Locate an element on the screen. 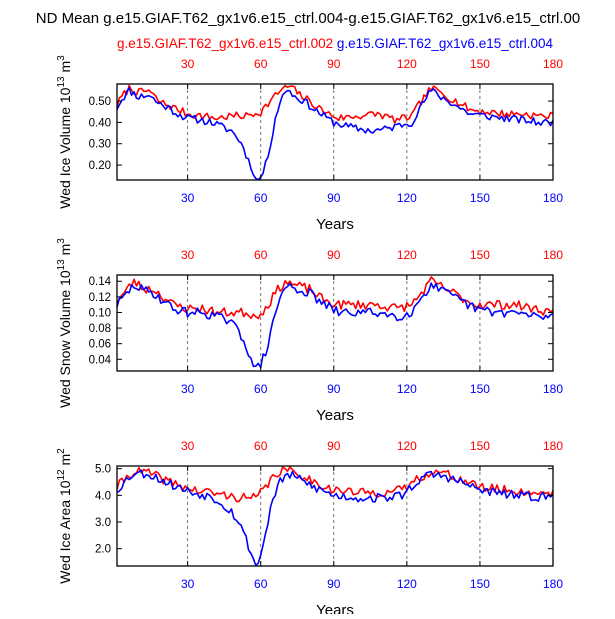  y-tick-label: 0.06 is located at coordinates (100, 345).